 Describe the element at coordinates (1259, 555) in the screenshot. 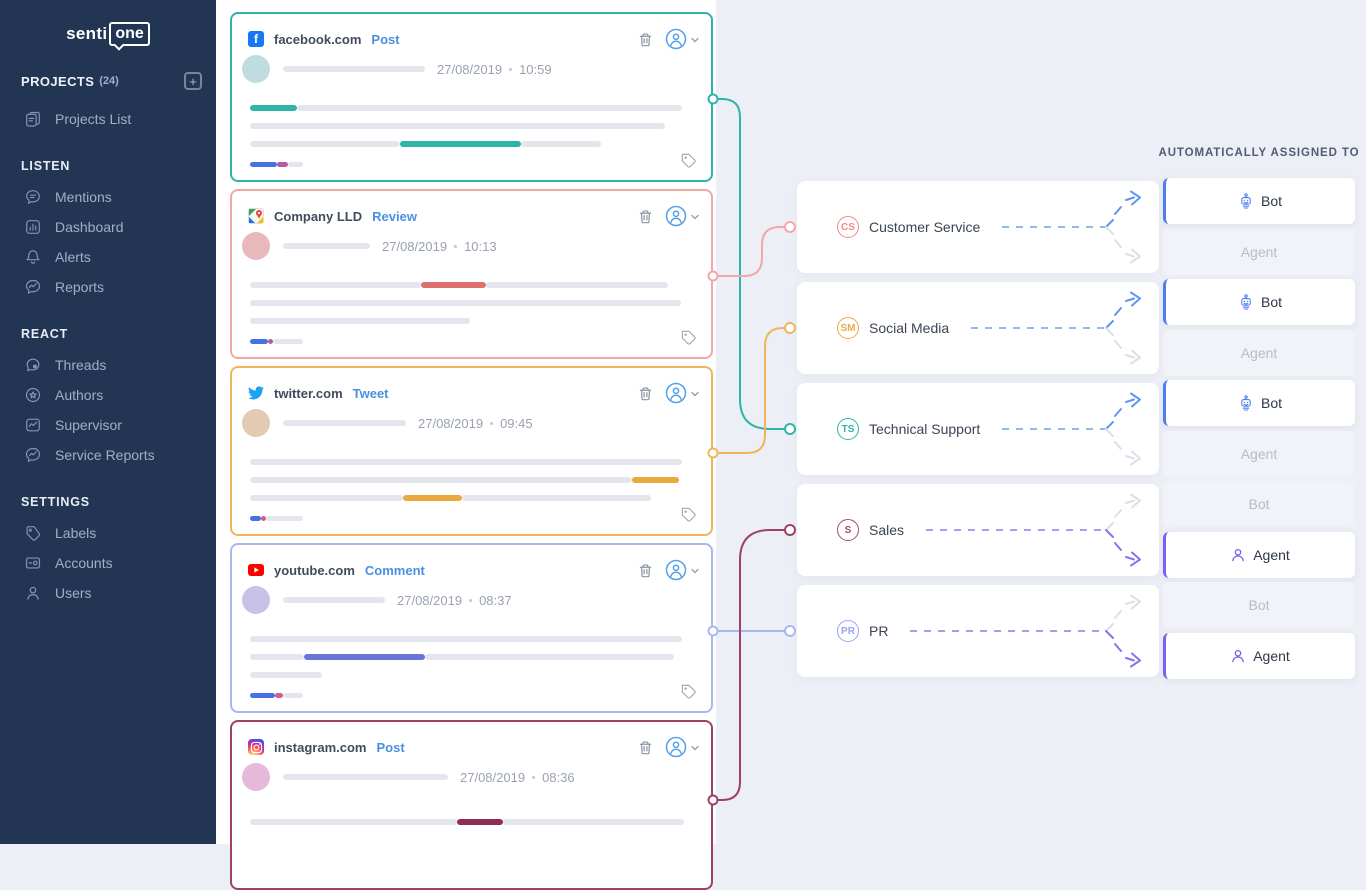

I see `agent-option-sales: Agent` at that location.